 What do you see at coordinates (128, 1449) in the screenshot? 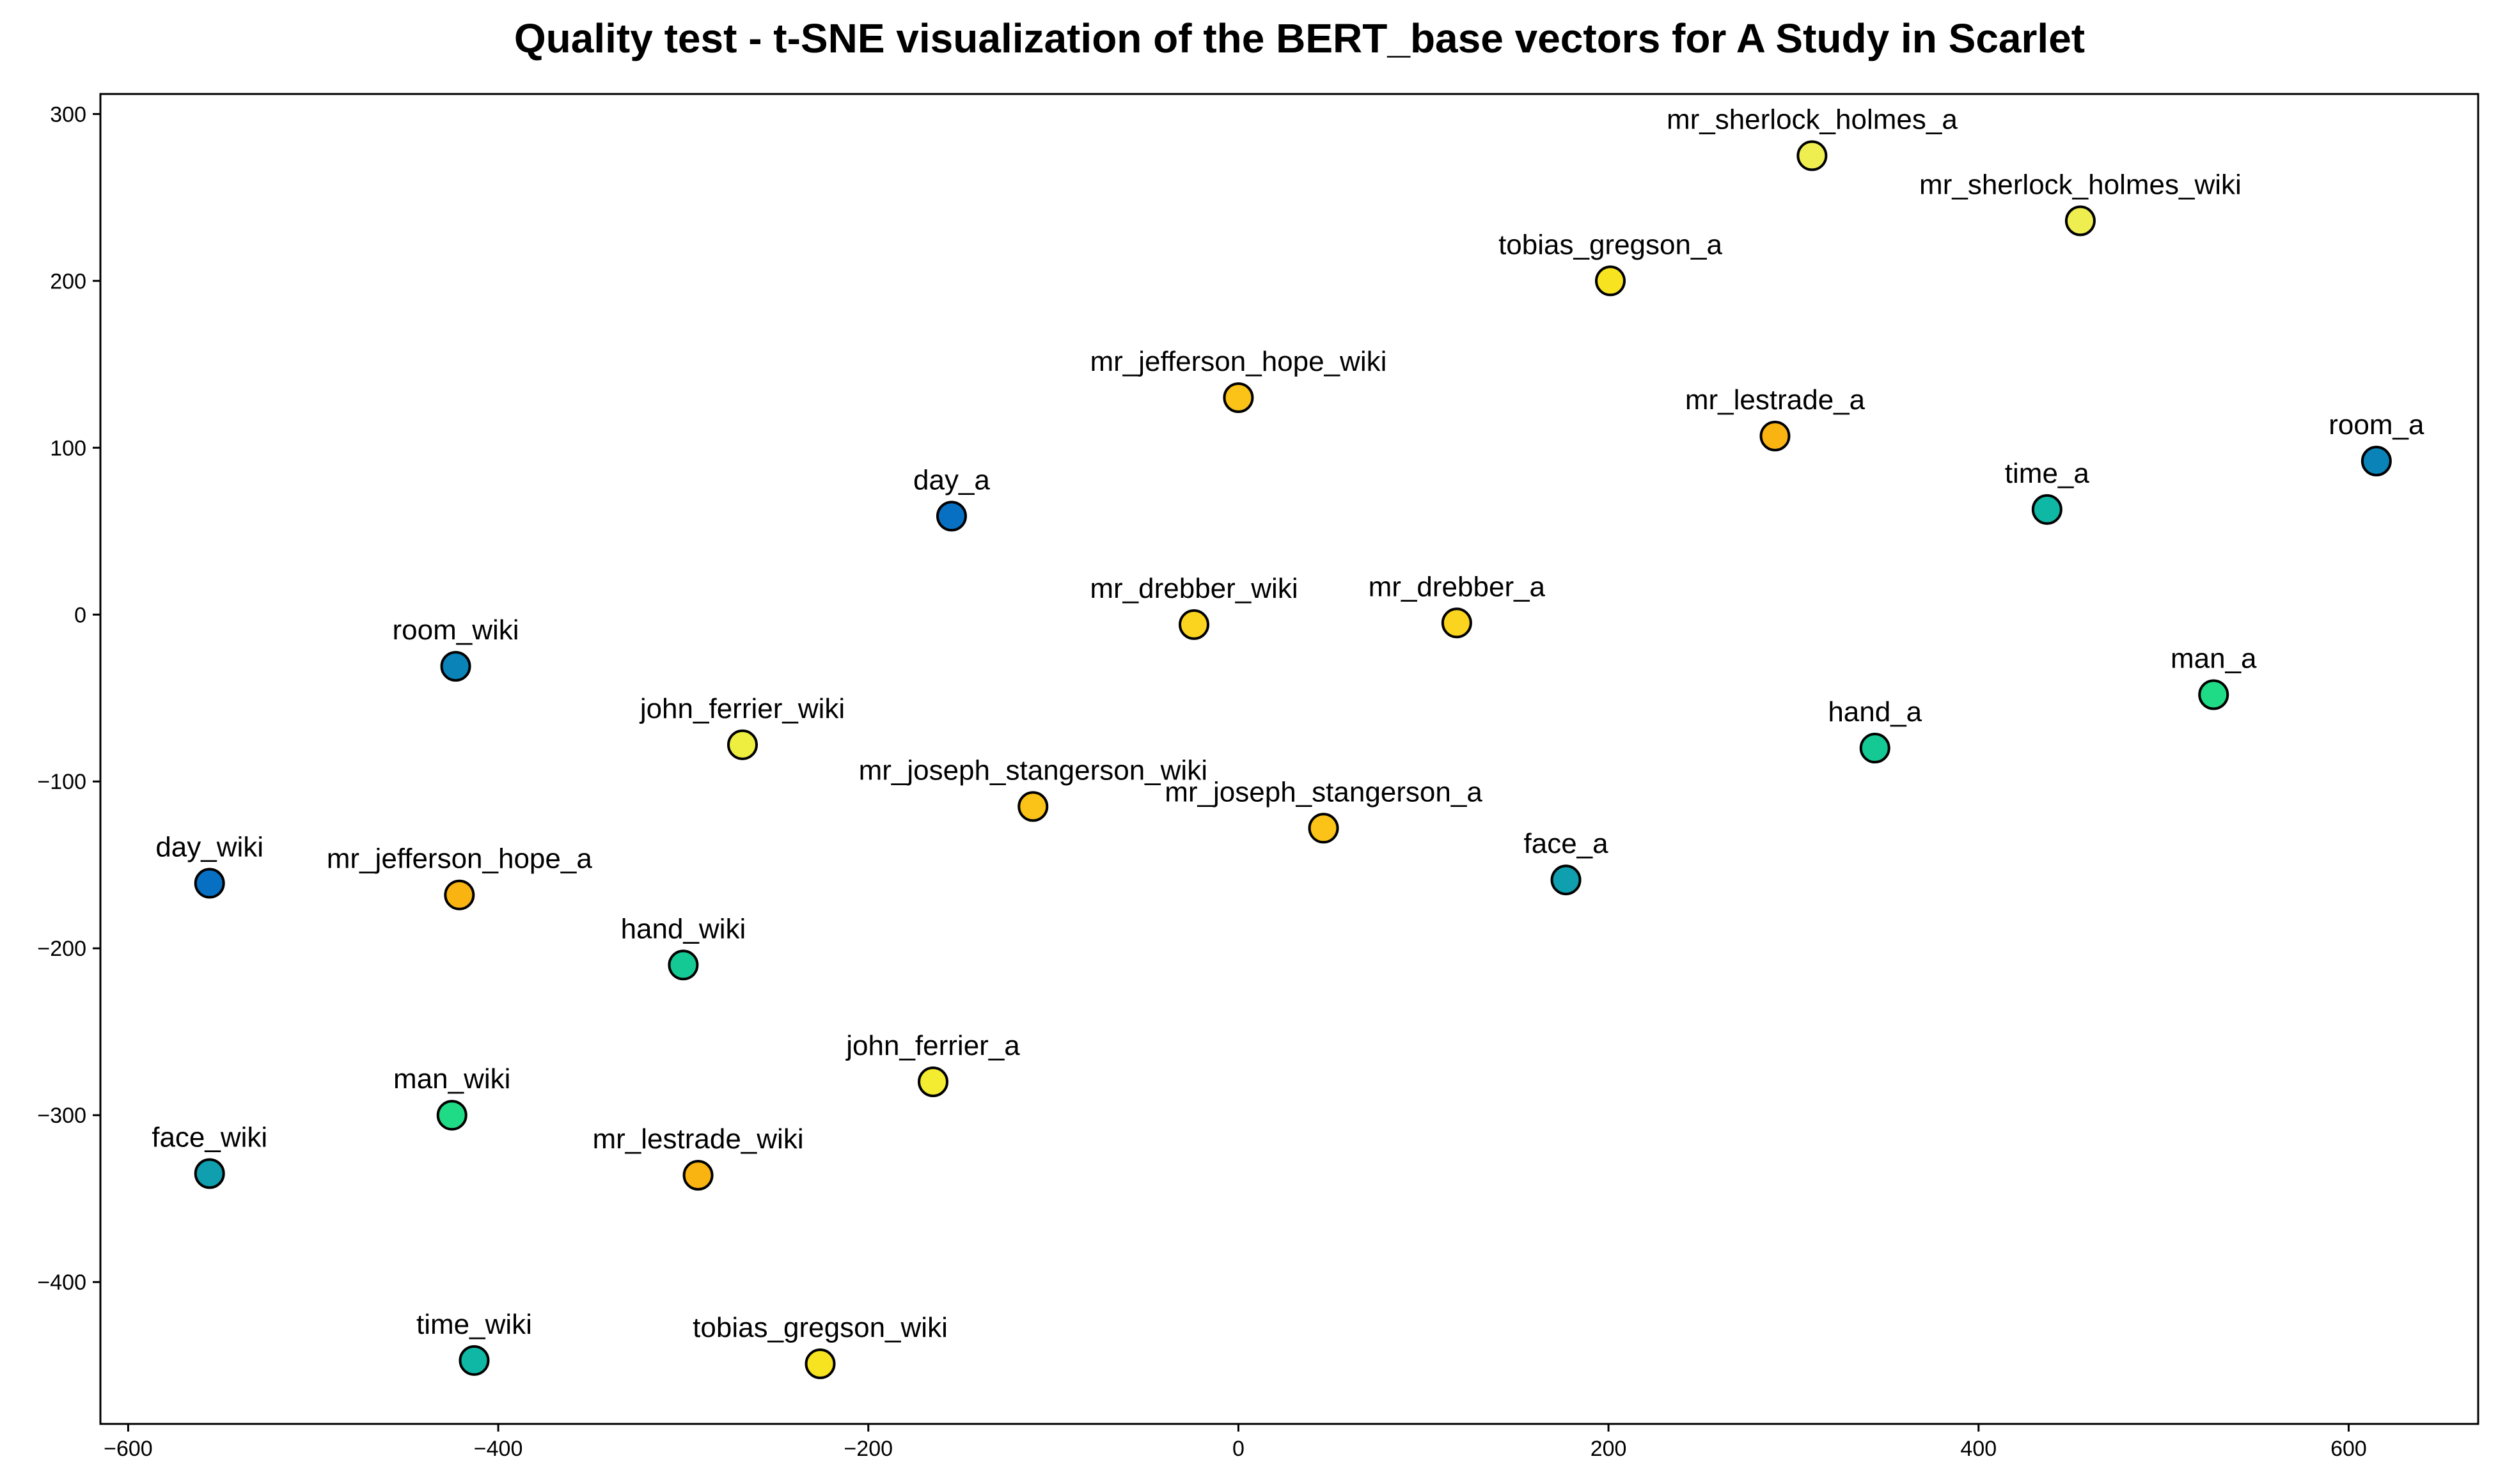
I see `x-tick-label: −600` at bounding box center [128, 1449].